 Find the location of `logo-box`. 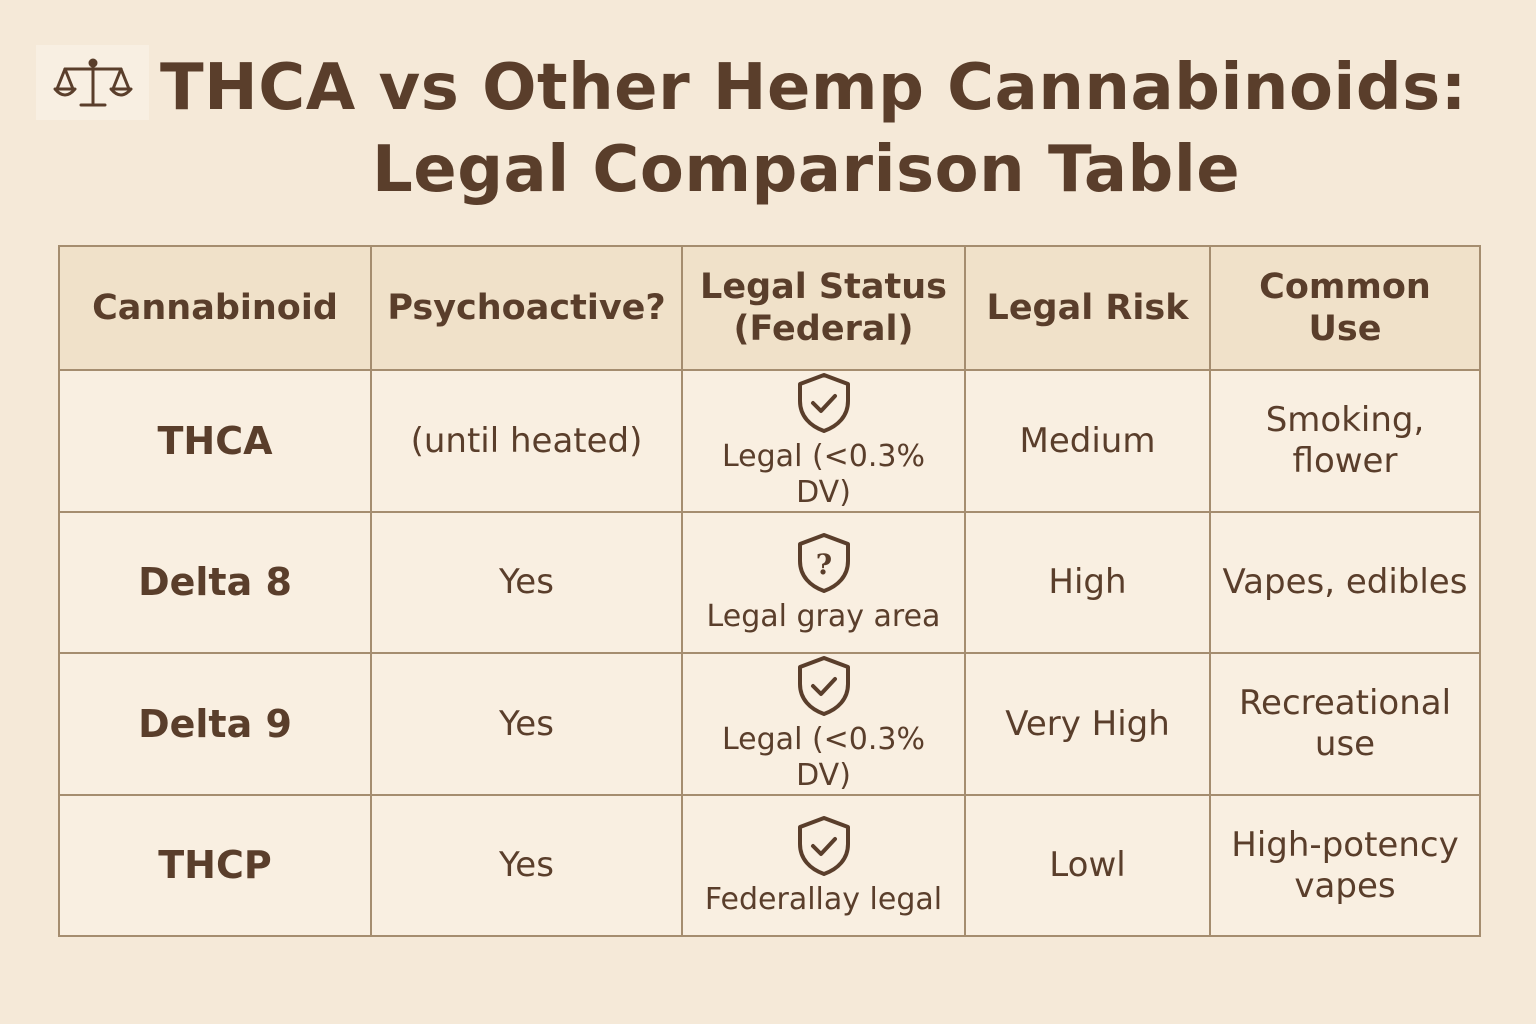

logo-box is located at coordinates (92, 82).